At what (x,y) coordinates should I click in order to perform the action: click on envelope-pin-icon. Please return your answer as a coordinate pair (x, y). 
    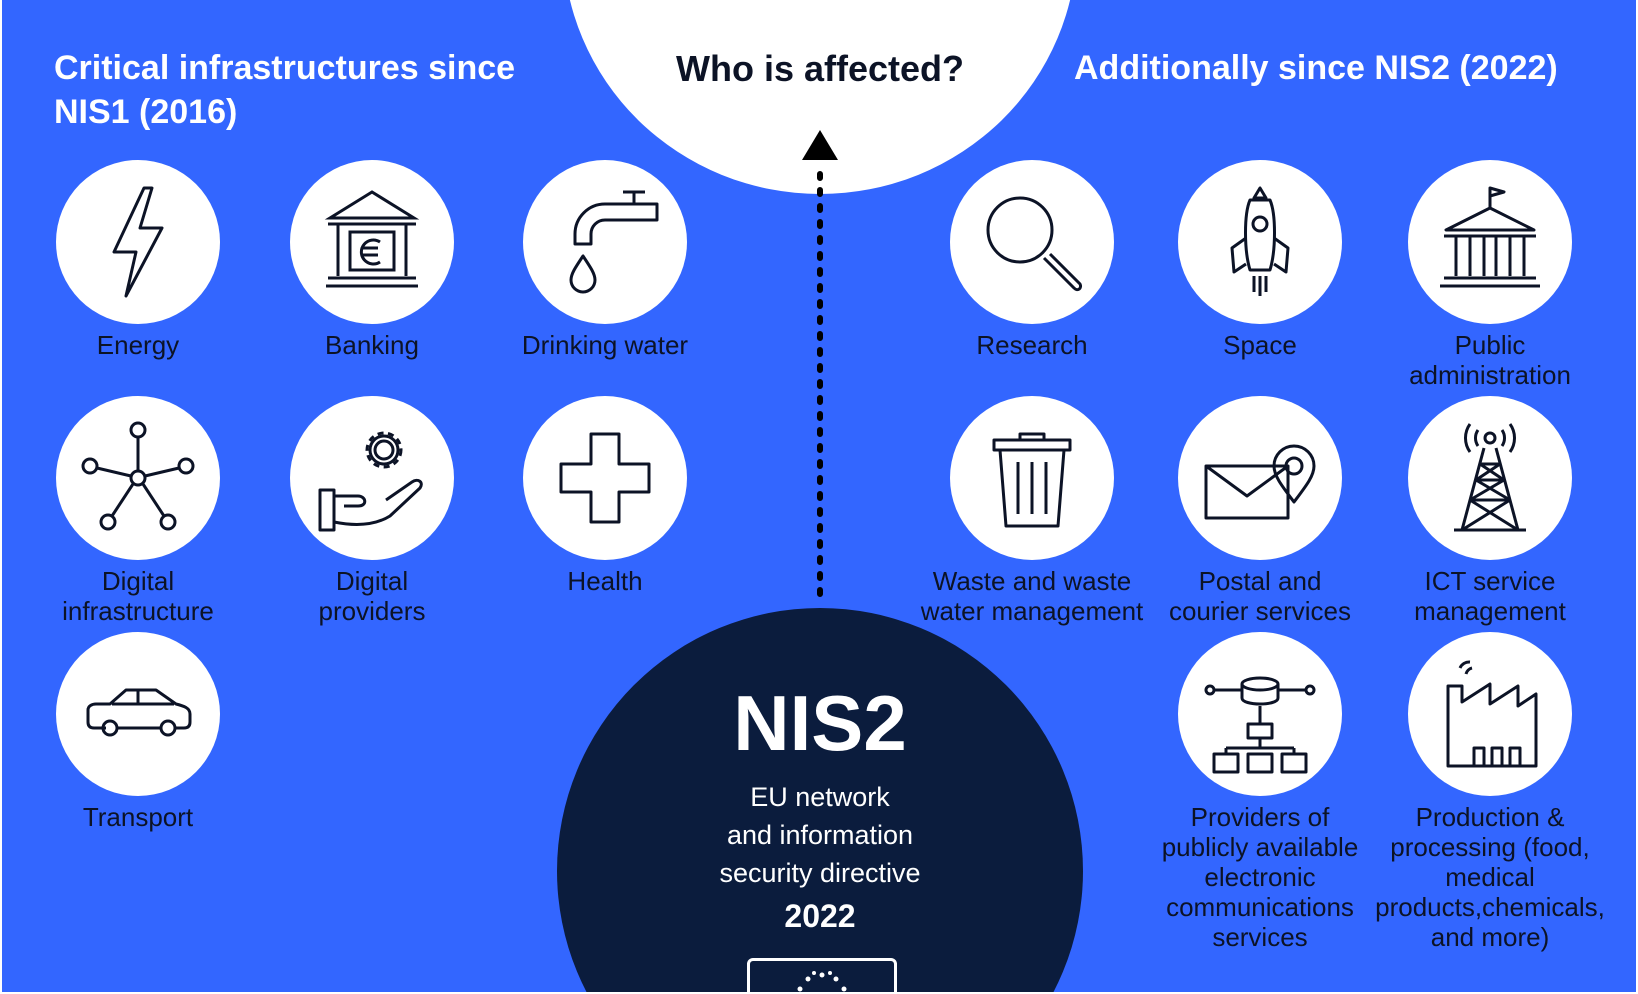
    Looking at the image, I should click on (1260, 482).